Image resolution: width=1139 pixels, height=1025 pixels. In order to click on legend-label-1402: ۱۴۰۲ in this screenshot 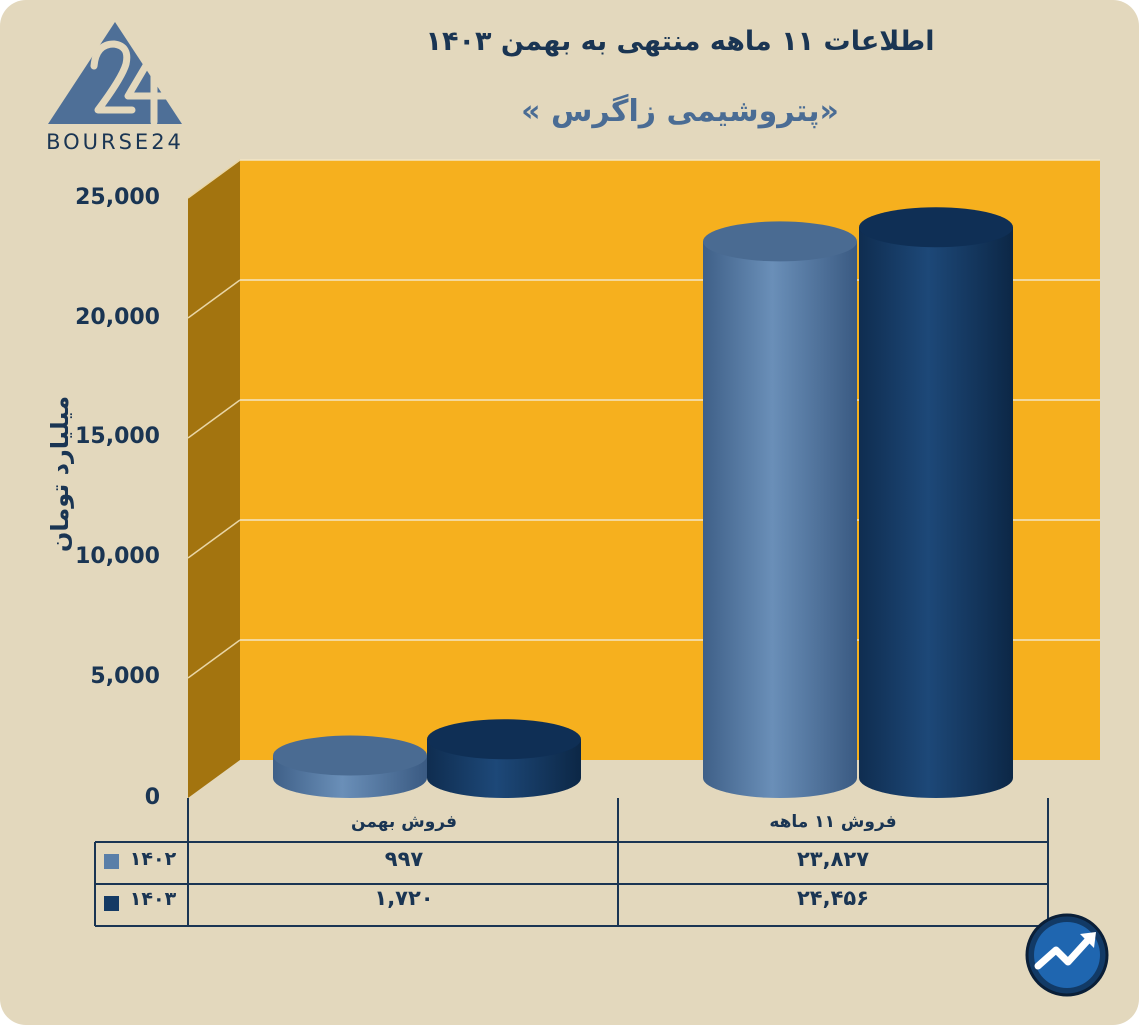, I will do `click(153, 859)`.